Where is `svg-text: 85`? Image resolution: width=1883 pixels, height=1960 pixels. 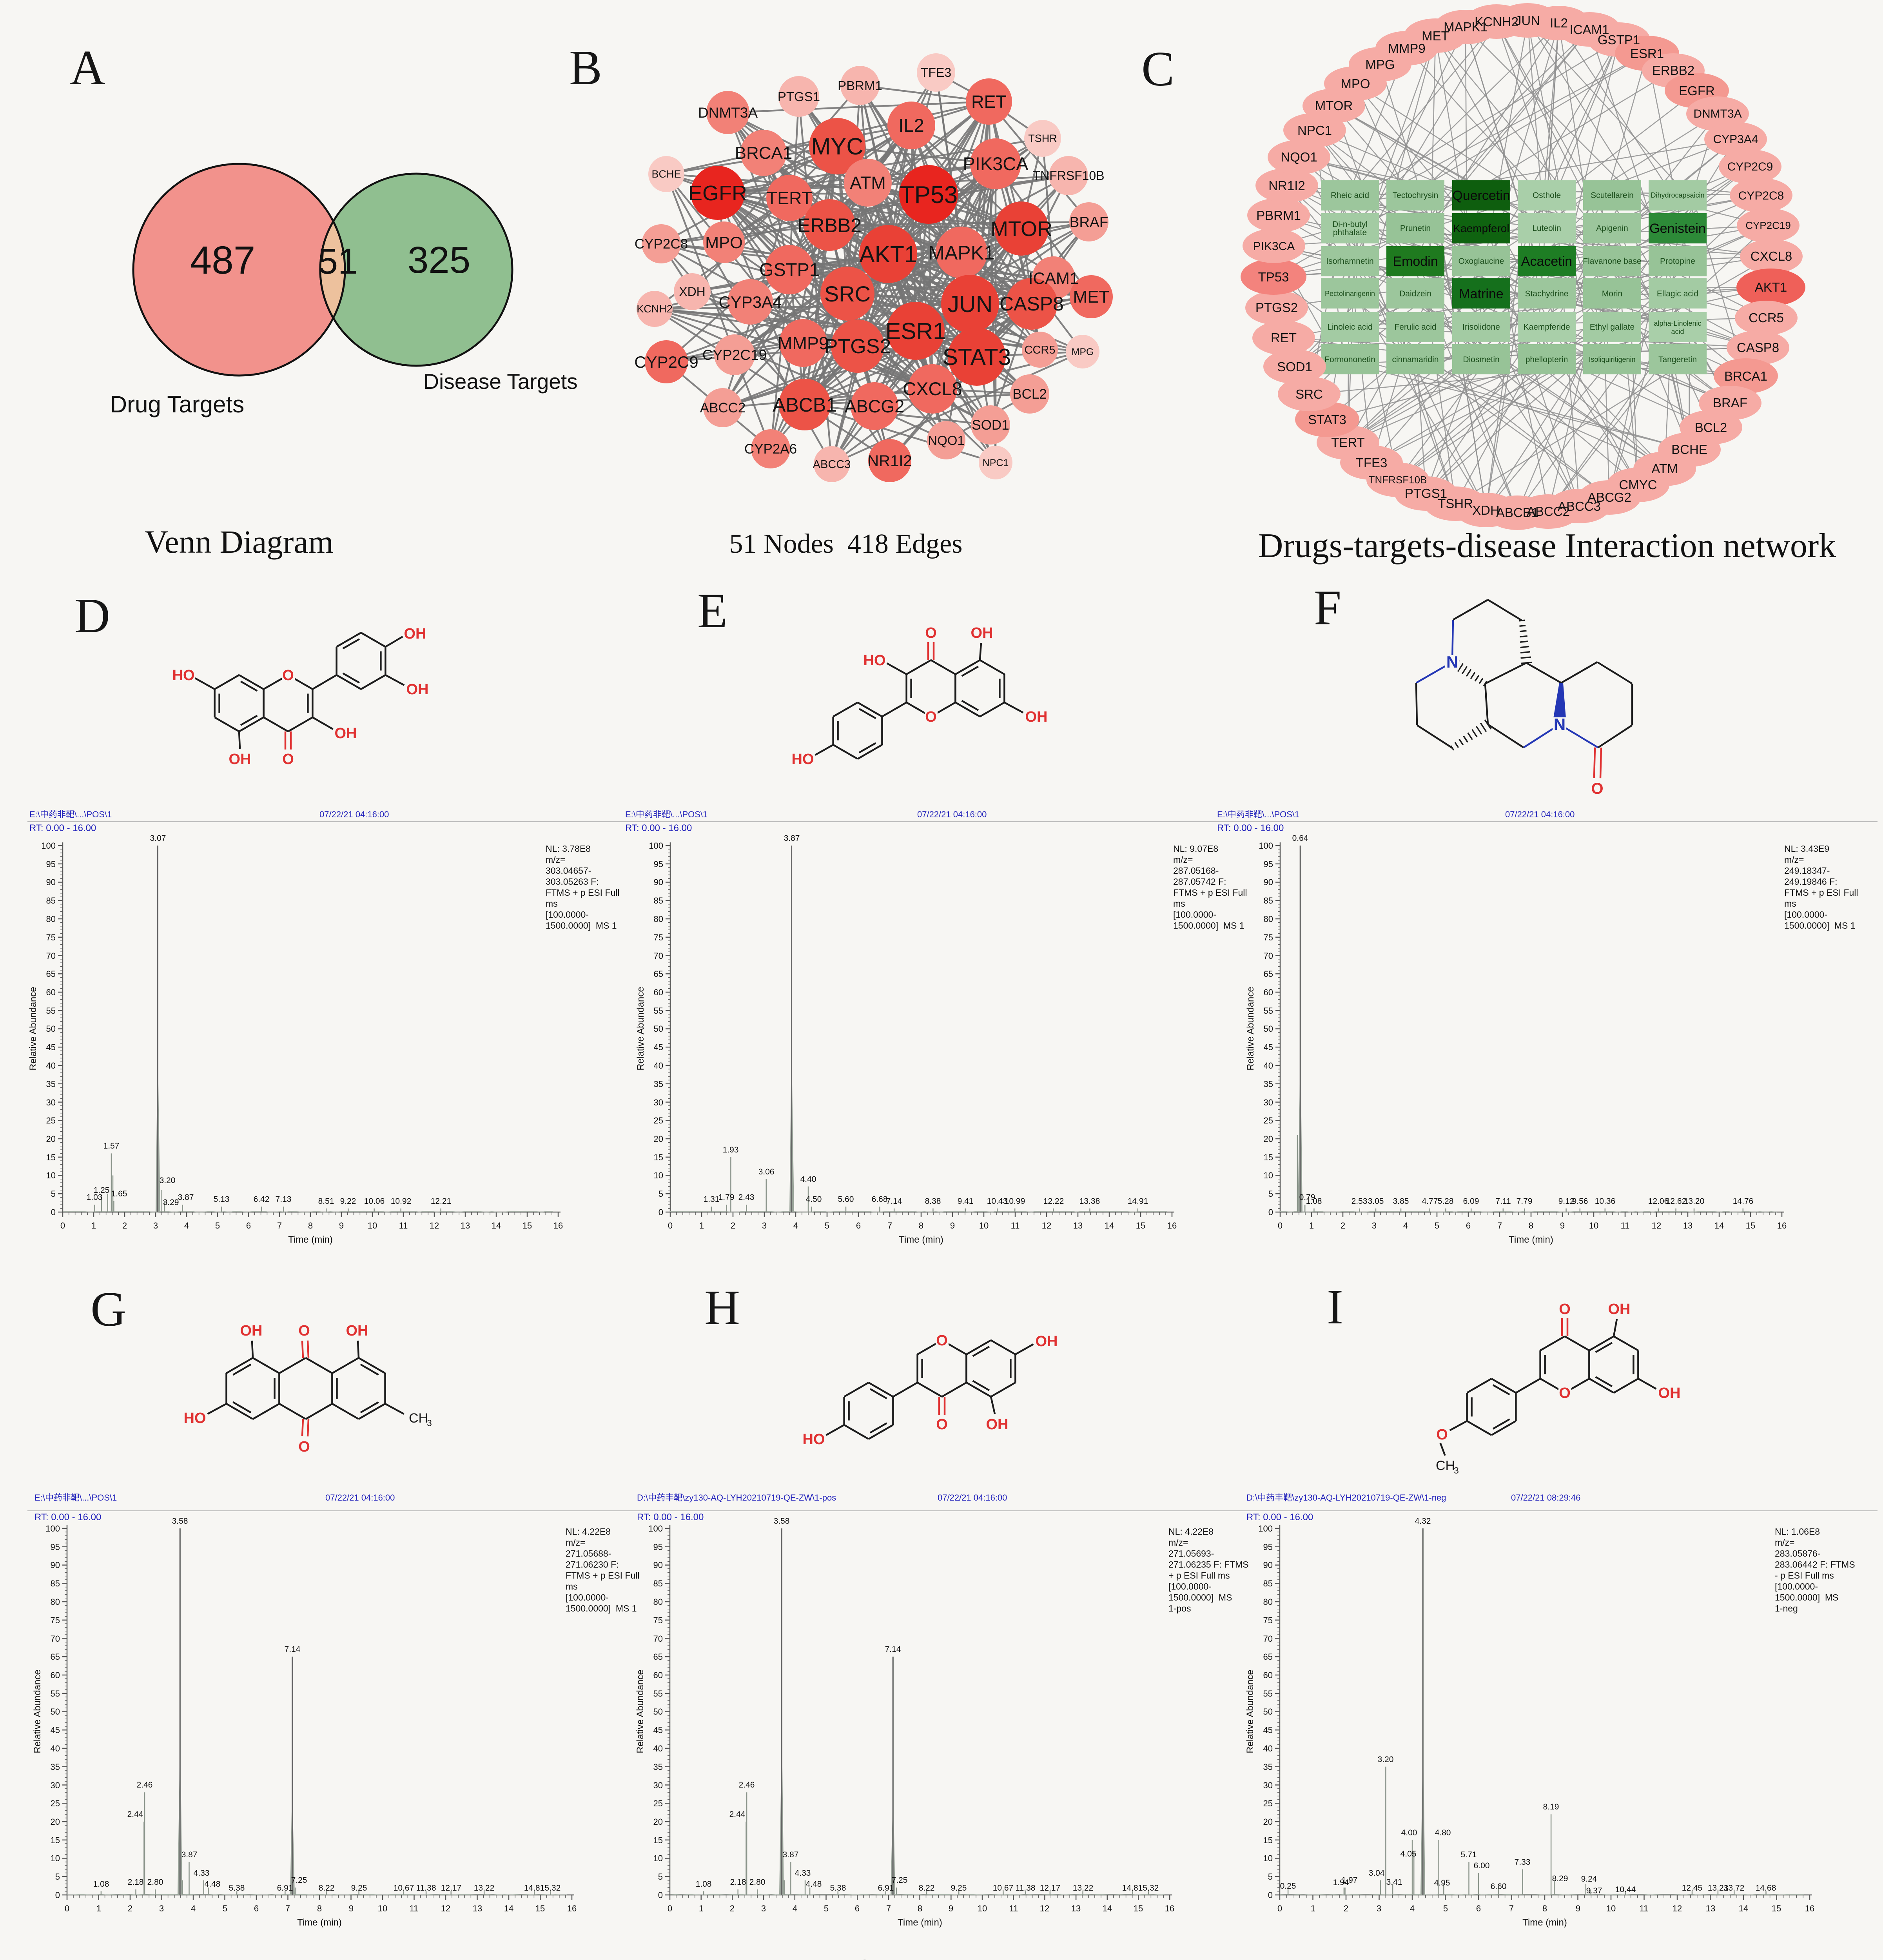
svg-text: 85 is located at coordinates (658, 1583).